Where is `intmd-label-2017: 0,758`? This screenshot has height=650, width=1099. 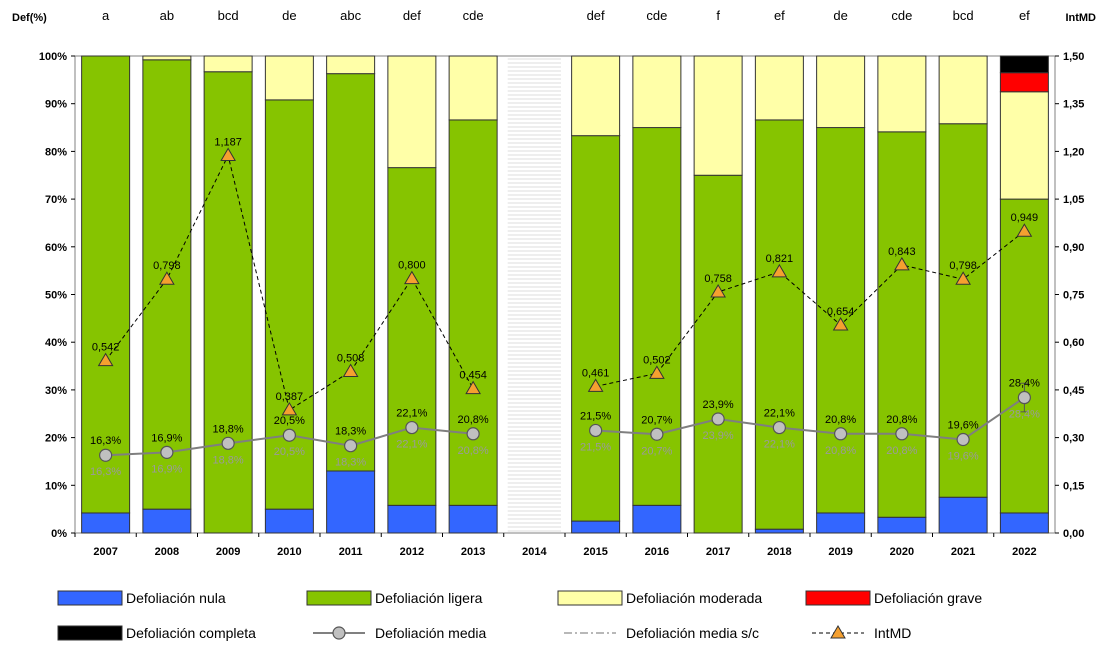
intmd-label-2017: 0,758 is located at coordinates (718, 279).